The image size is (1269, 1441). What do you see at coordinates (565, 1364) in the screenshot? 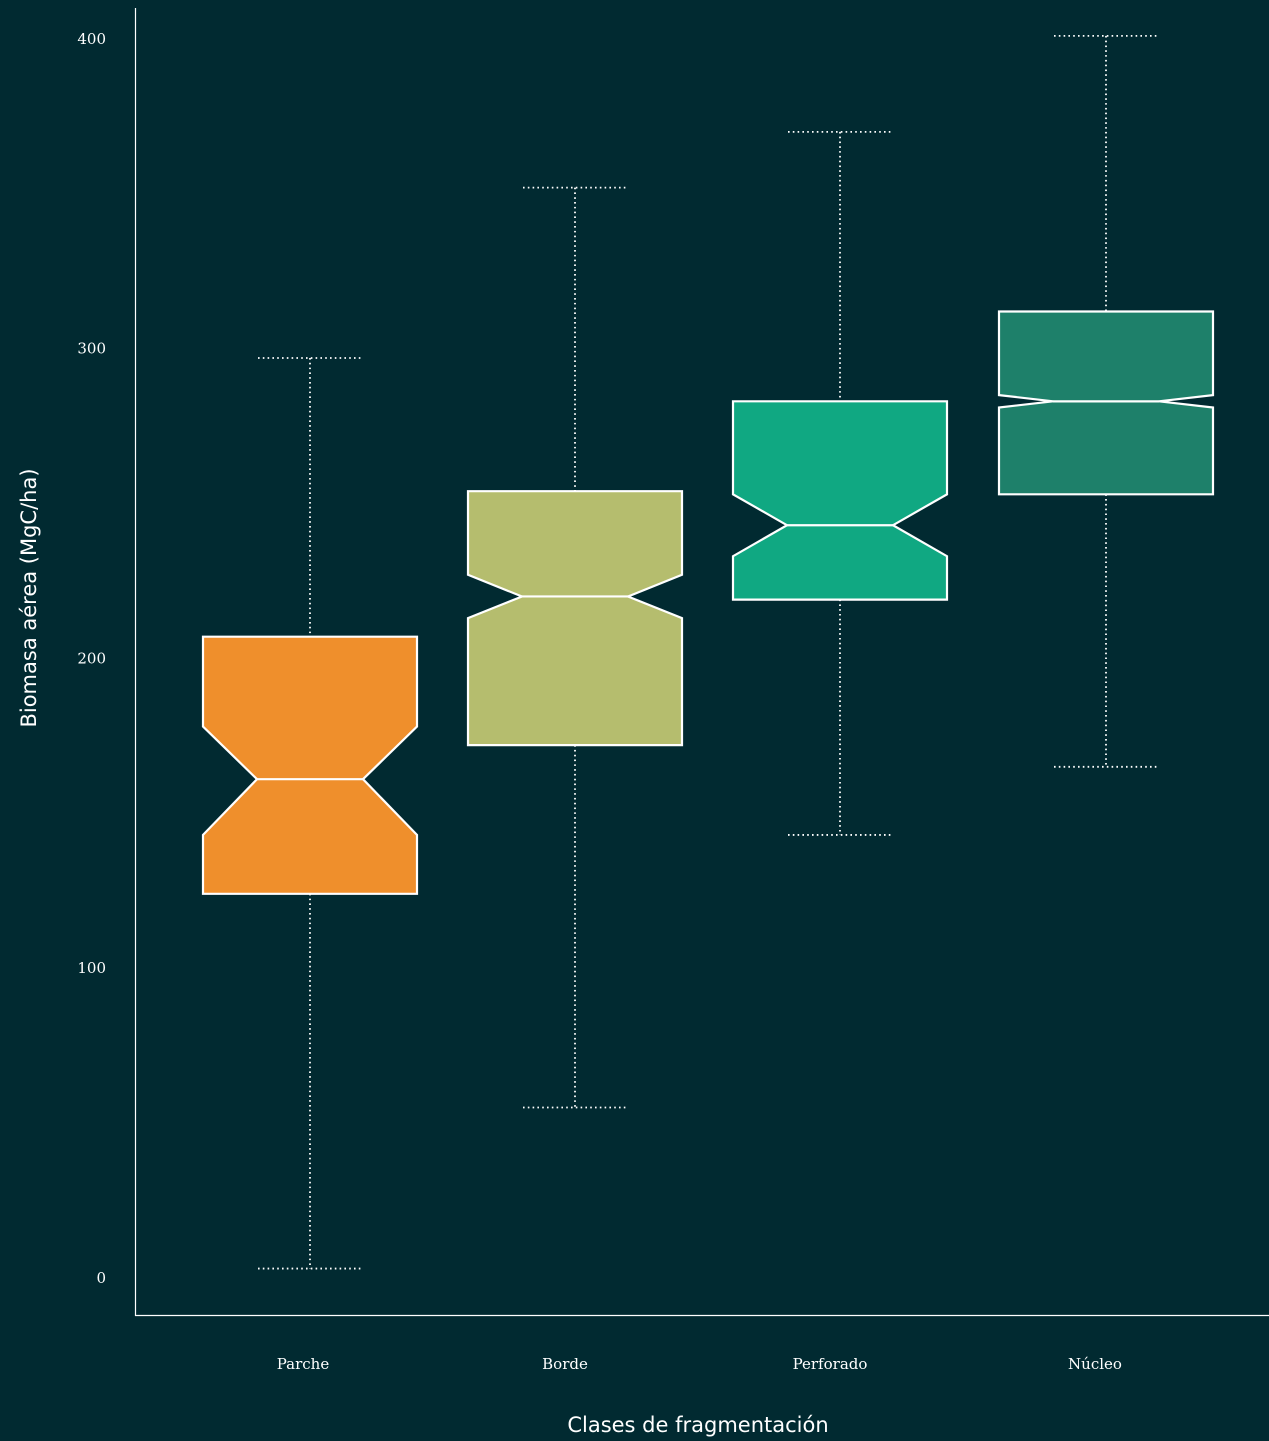
I see `x-tick-label: Borde` at bounding box center [565, 1364].